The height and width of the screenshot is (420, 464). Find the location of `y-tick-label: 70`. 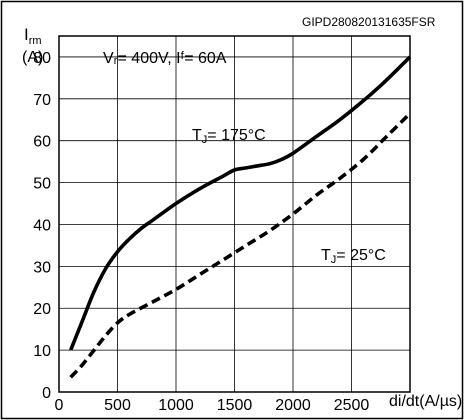

y-tick-label: 70 is located at coordinates (42, 100).